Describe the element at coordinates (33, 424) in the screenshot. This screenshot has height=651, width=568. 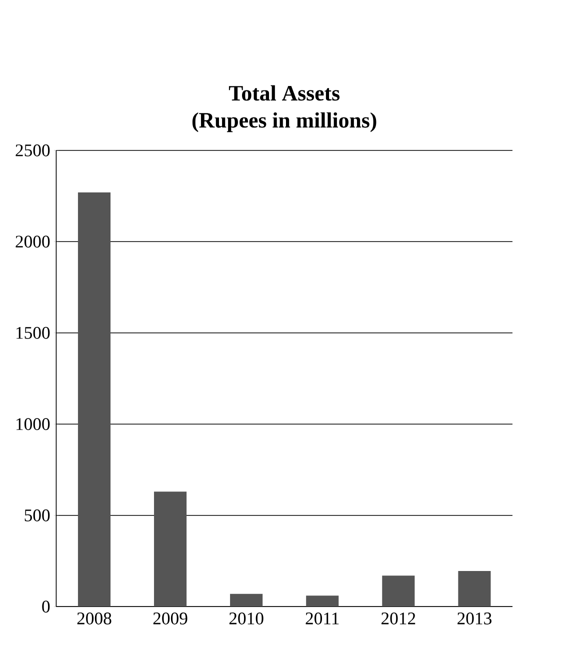
I see `y-tick-label: 1000` at that location.